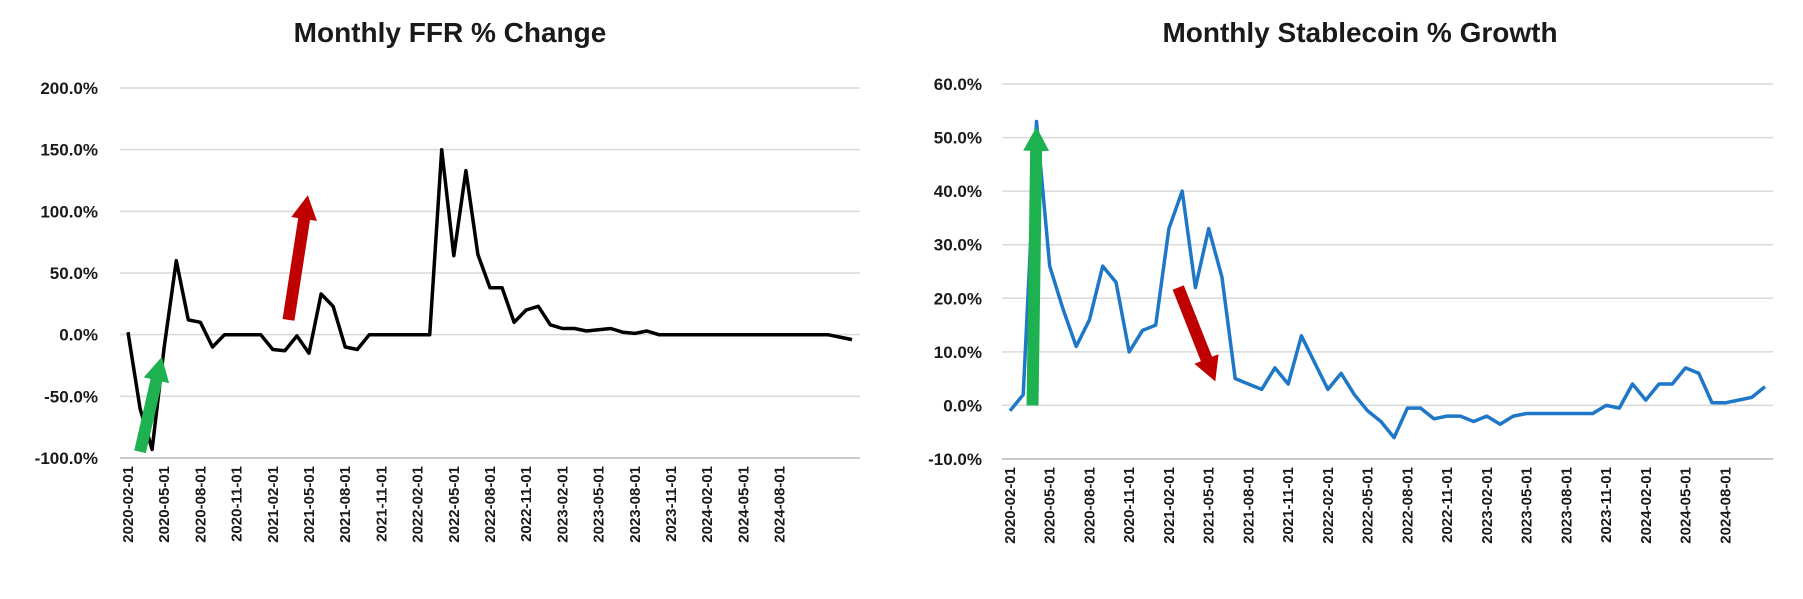  What do you see at coordinates (450, 32) in the screenshot?
I see `chart-title: Monthly FFR % Change` at bounding box center [450, 32].